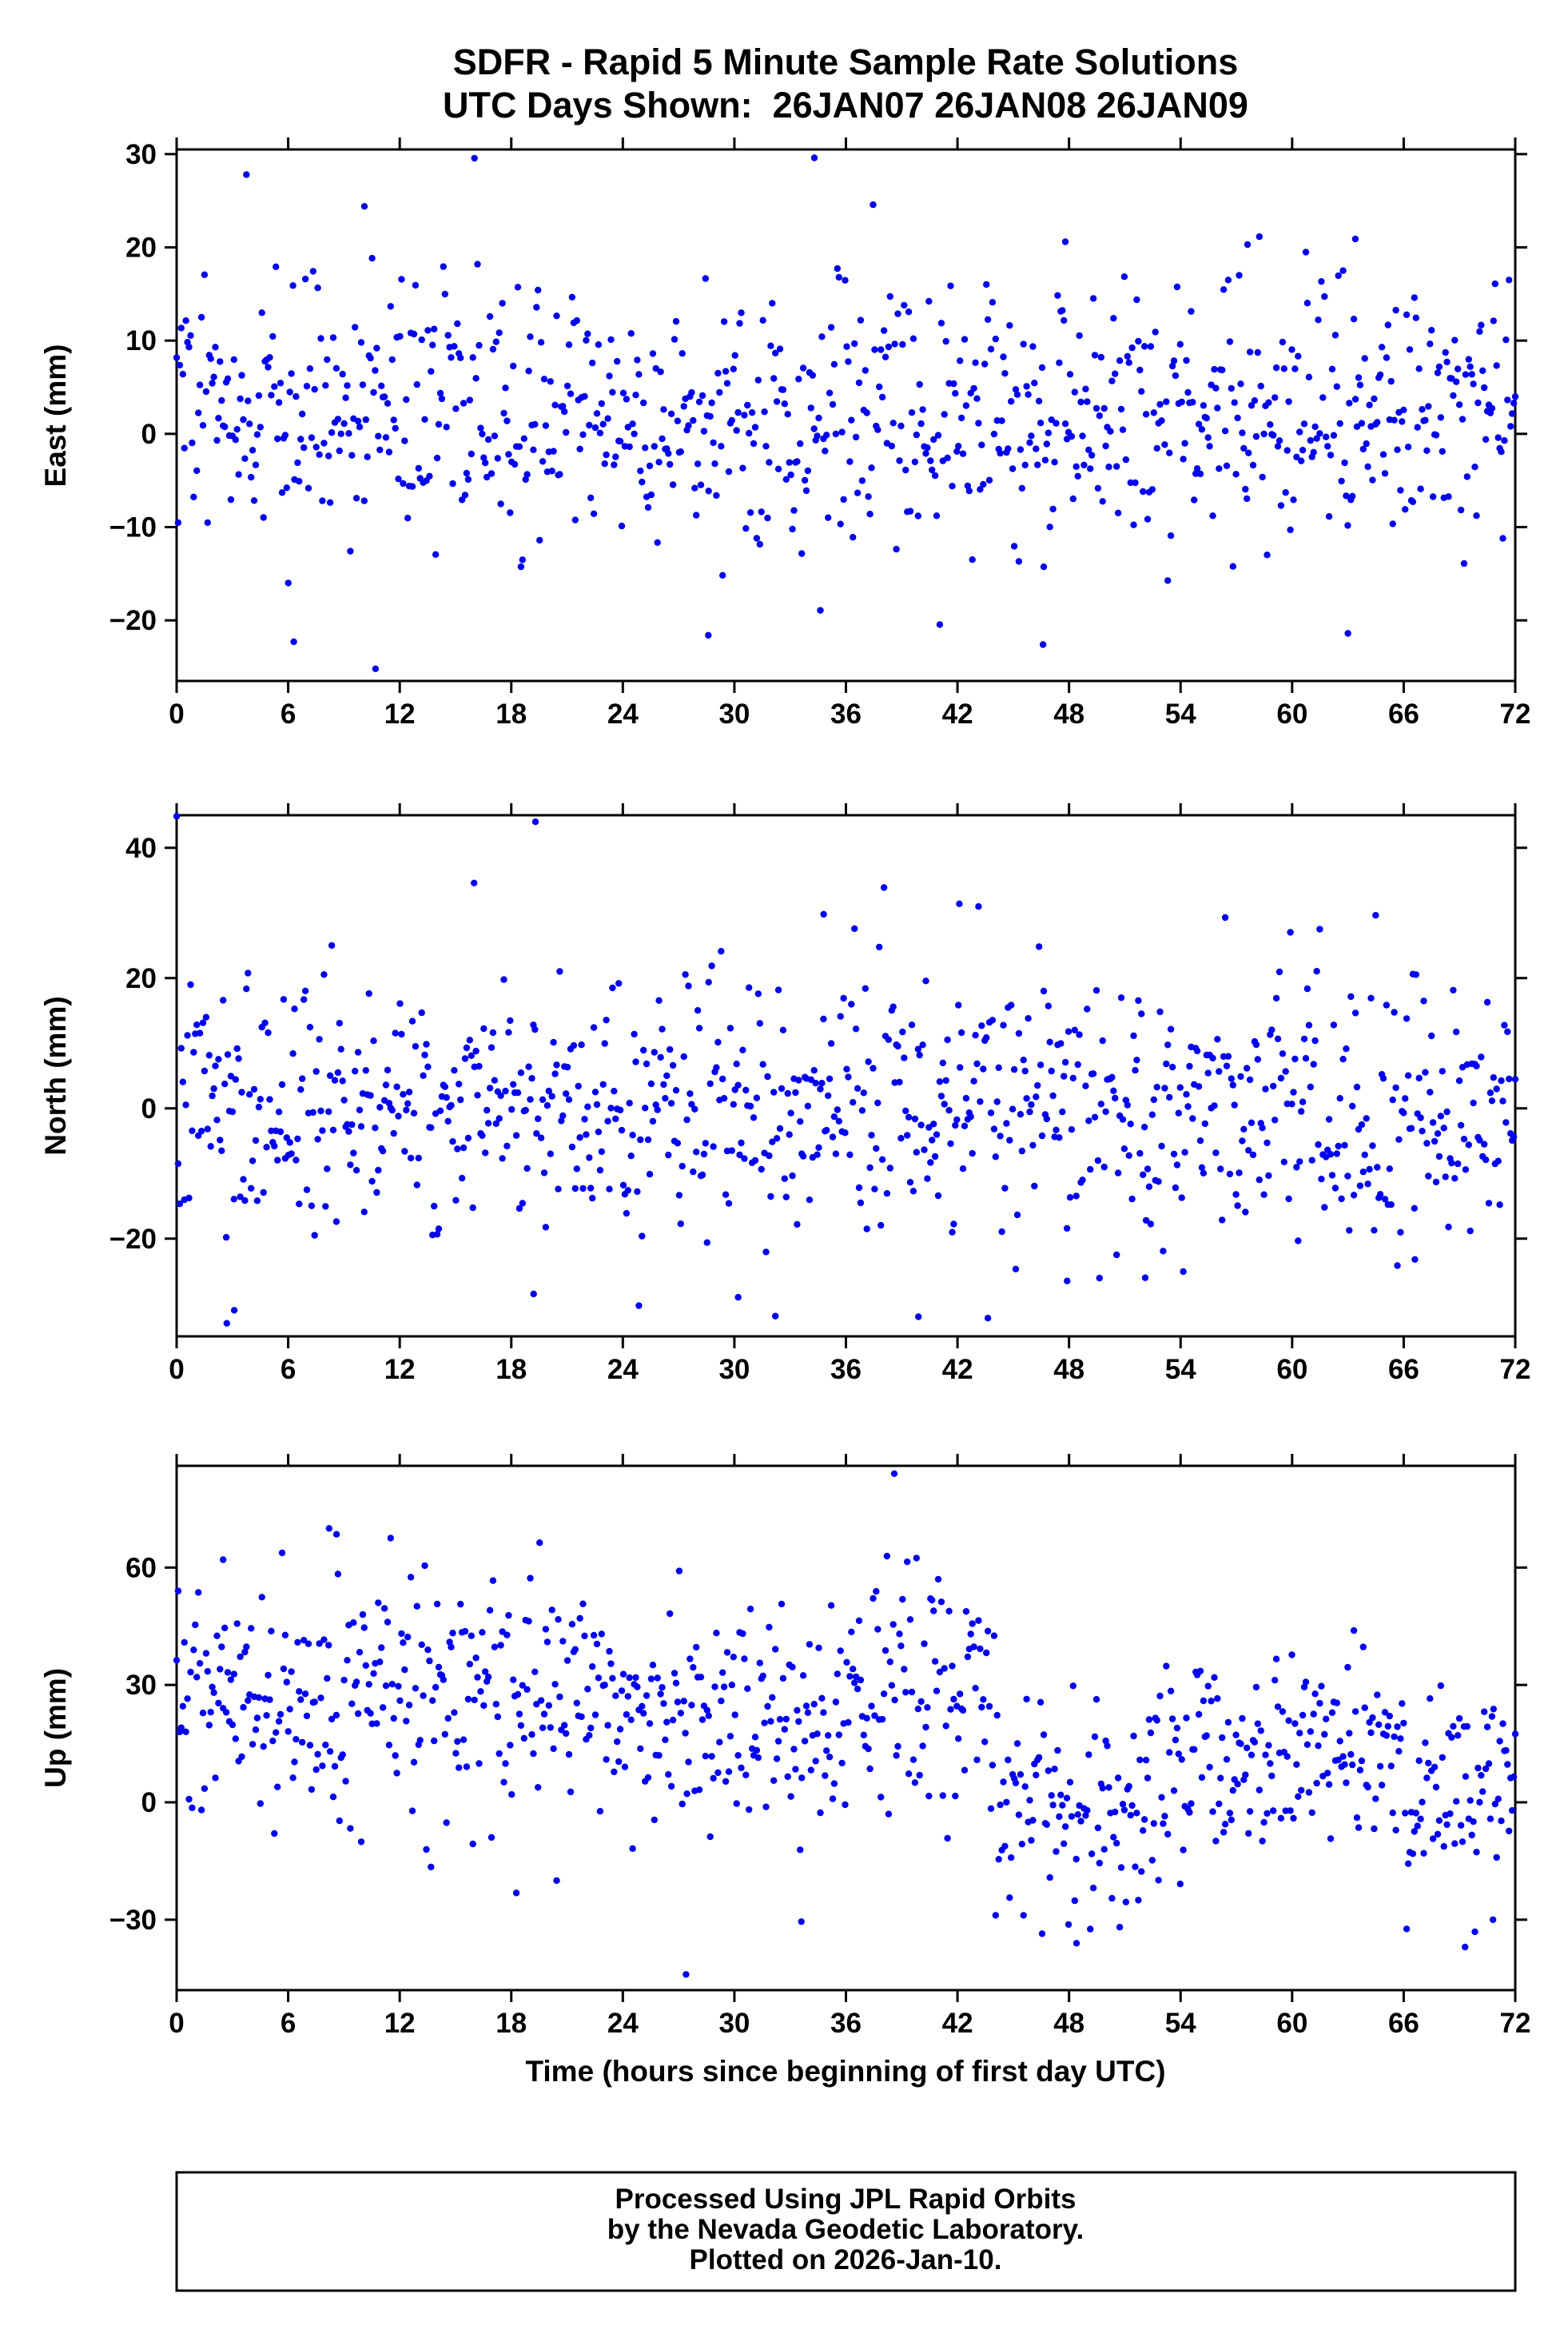  I want to click on footer-box, so click(846, 2231).